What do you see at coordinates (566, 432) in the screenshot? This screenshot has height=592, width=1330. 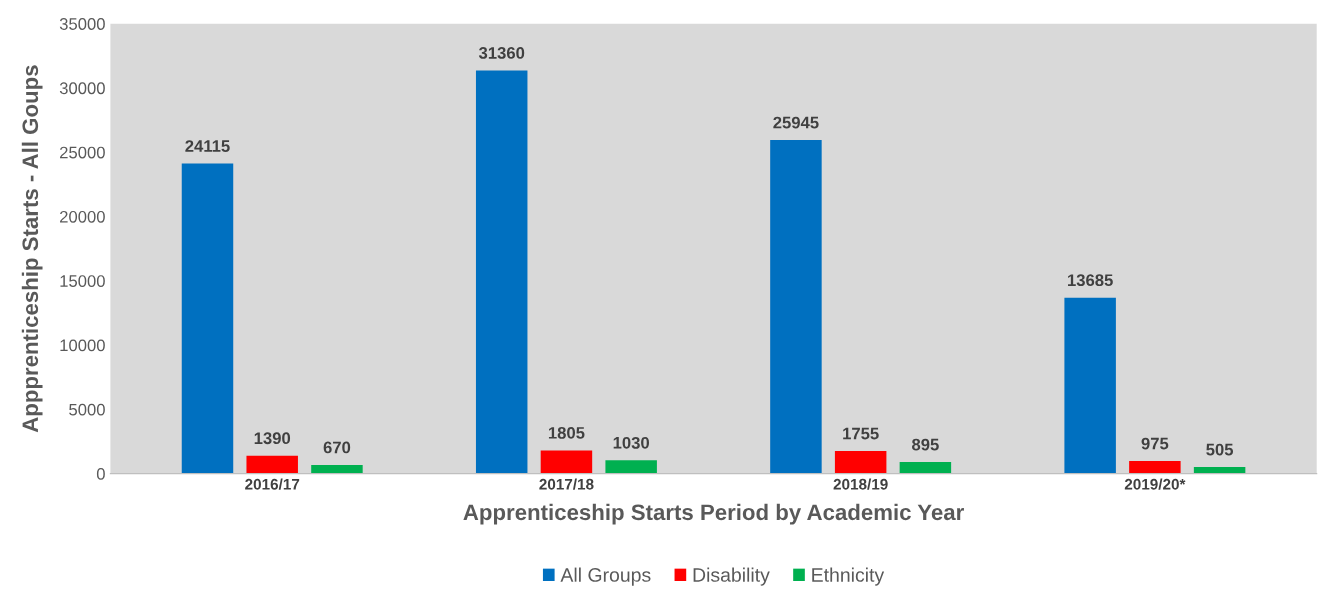 I see `data-label: 1805` at bounding box center [566, 432].